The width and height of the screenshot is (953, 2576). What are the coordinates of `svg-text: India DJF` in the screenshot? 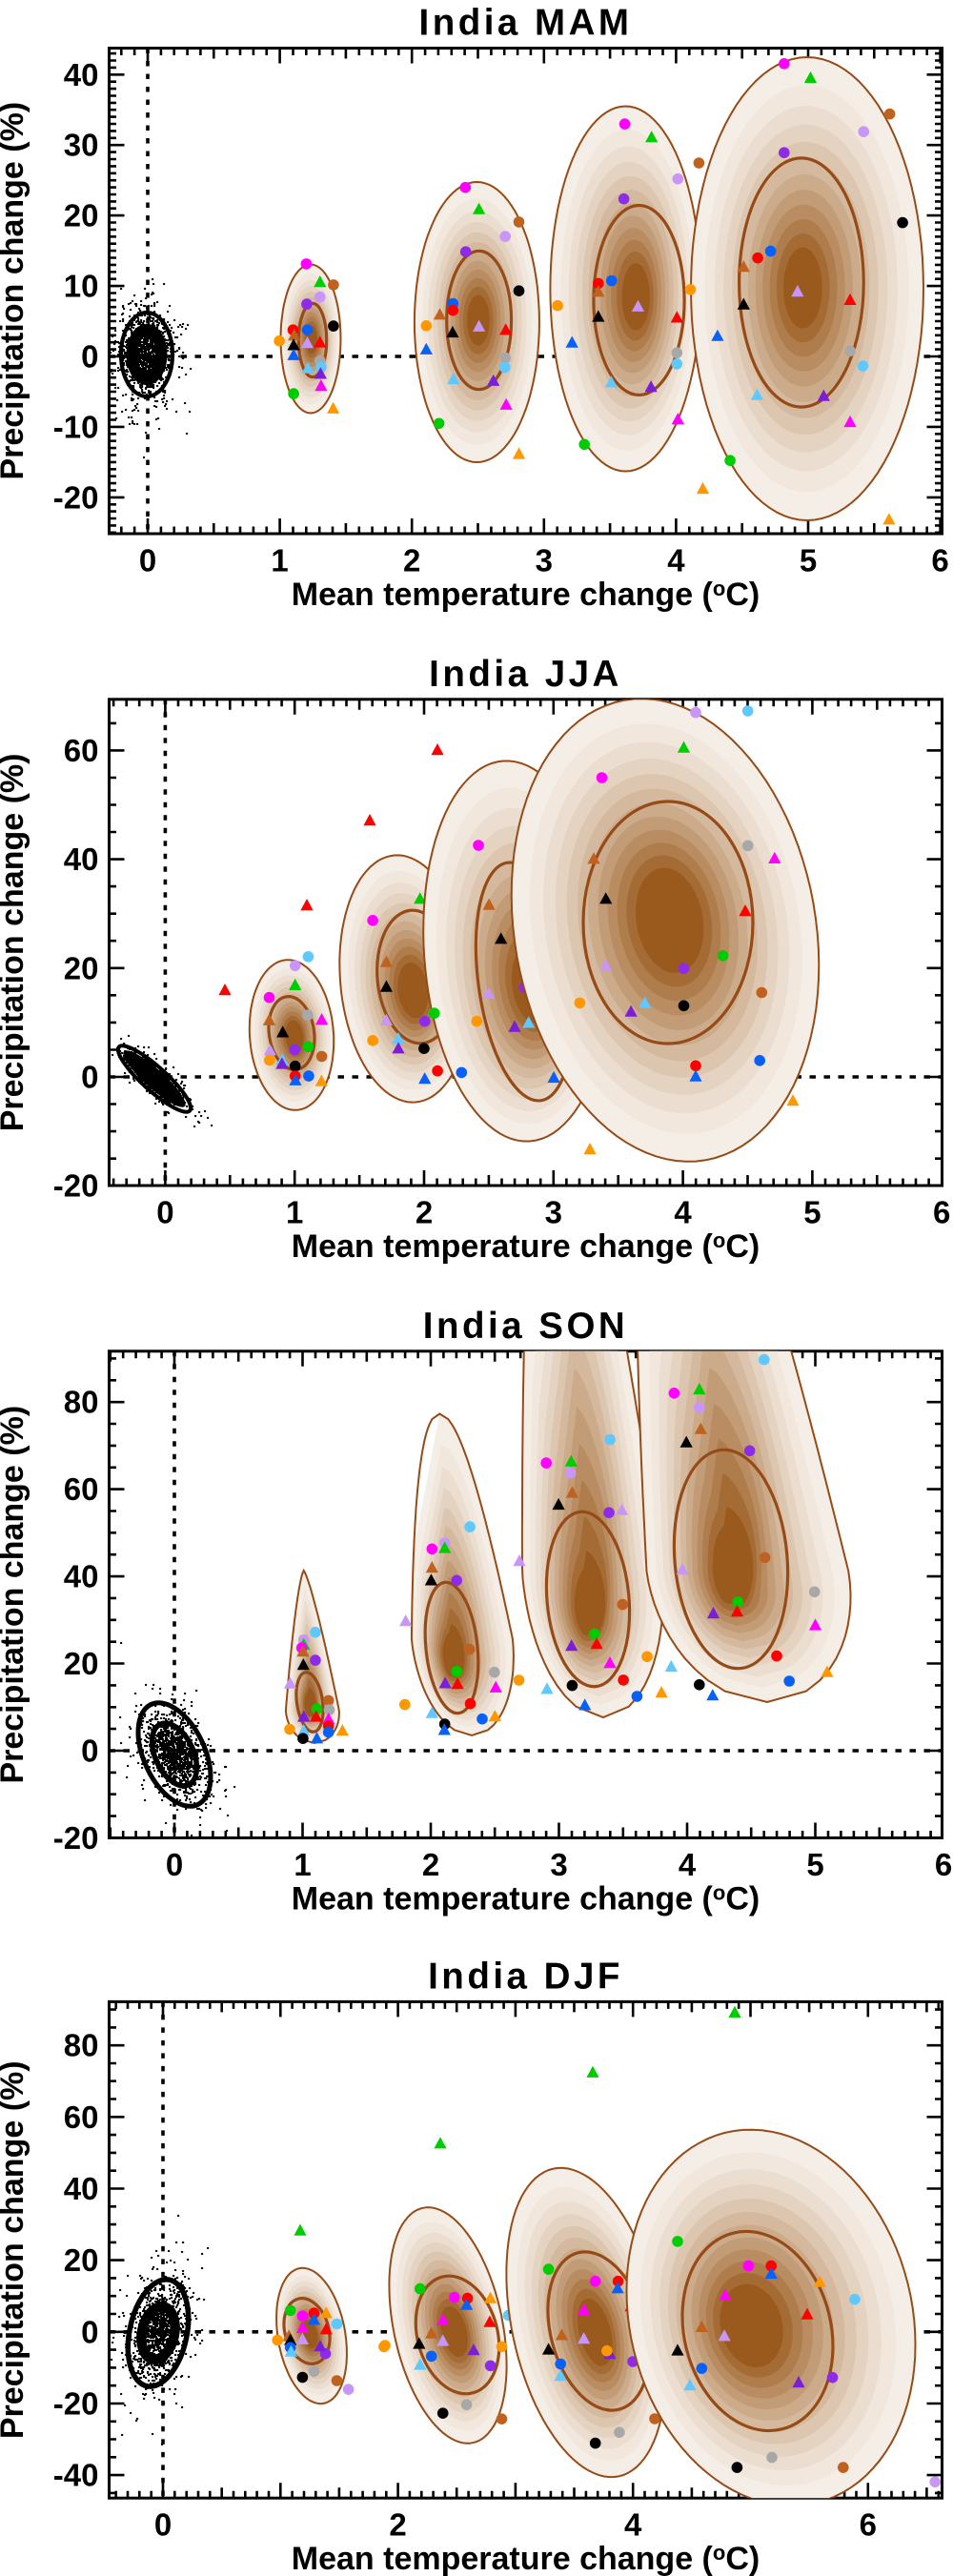 It's located at (525, 1977).